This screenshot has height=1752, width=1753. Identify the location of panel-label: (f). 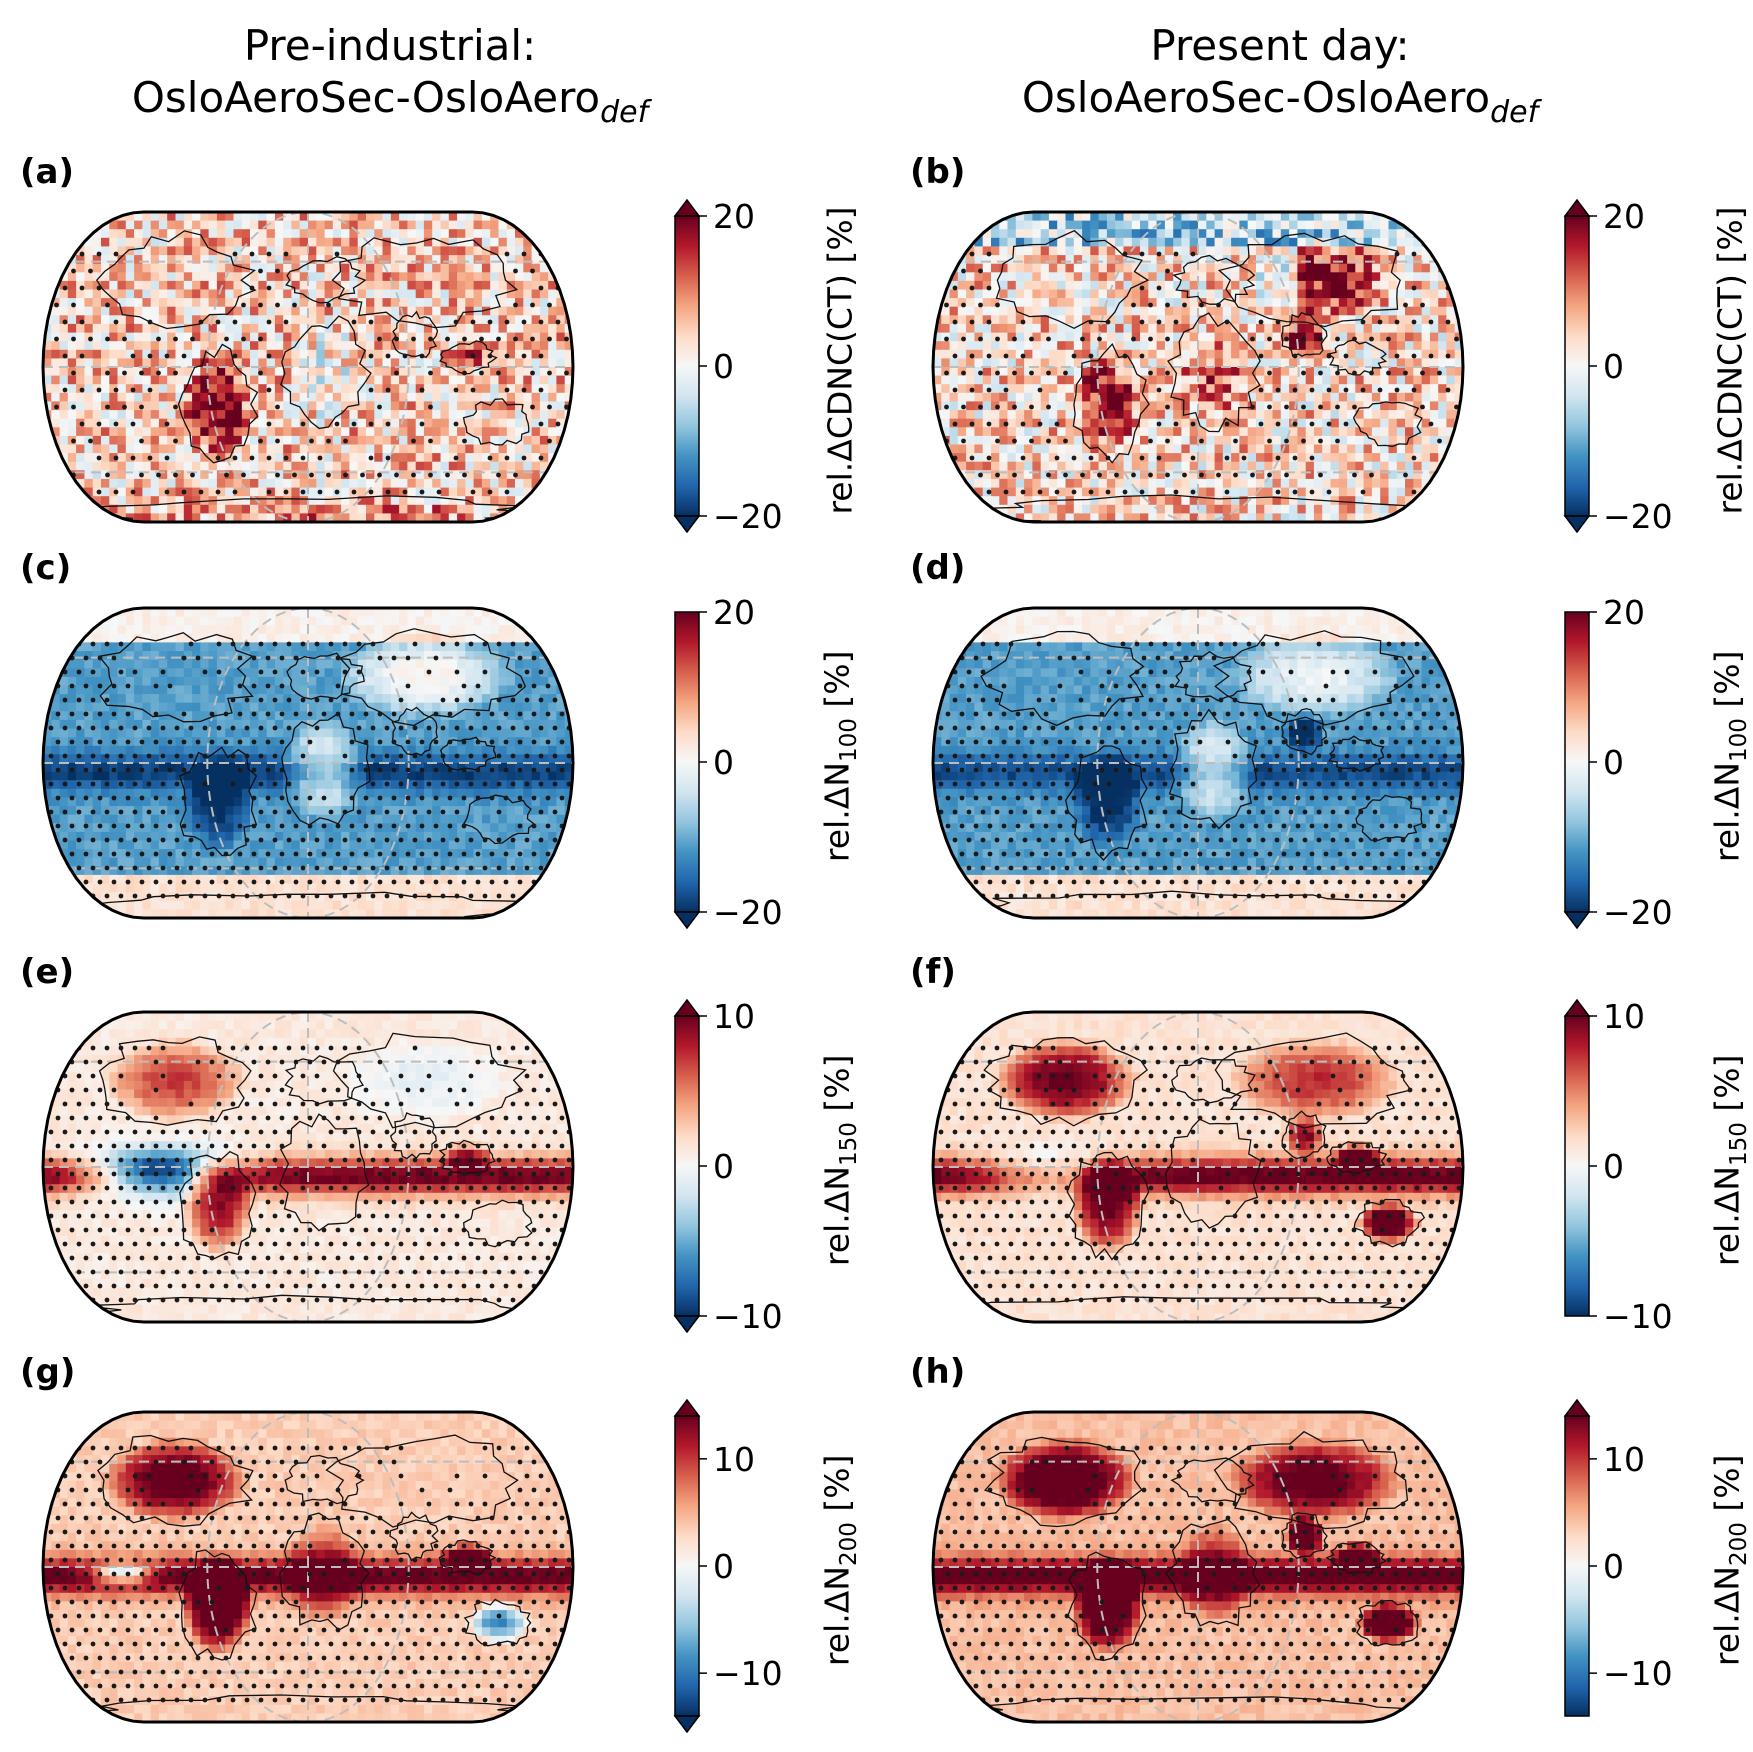
(933, 972).